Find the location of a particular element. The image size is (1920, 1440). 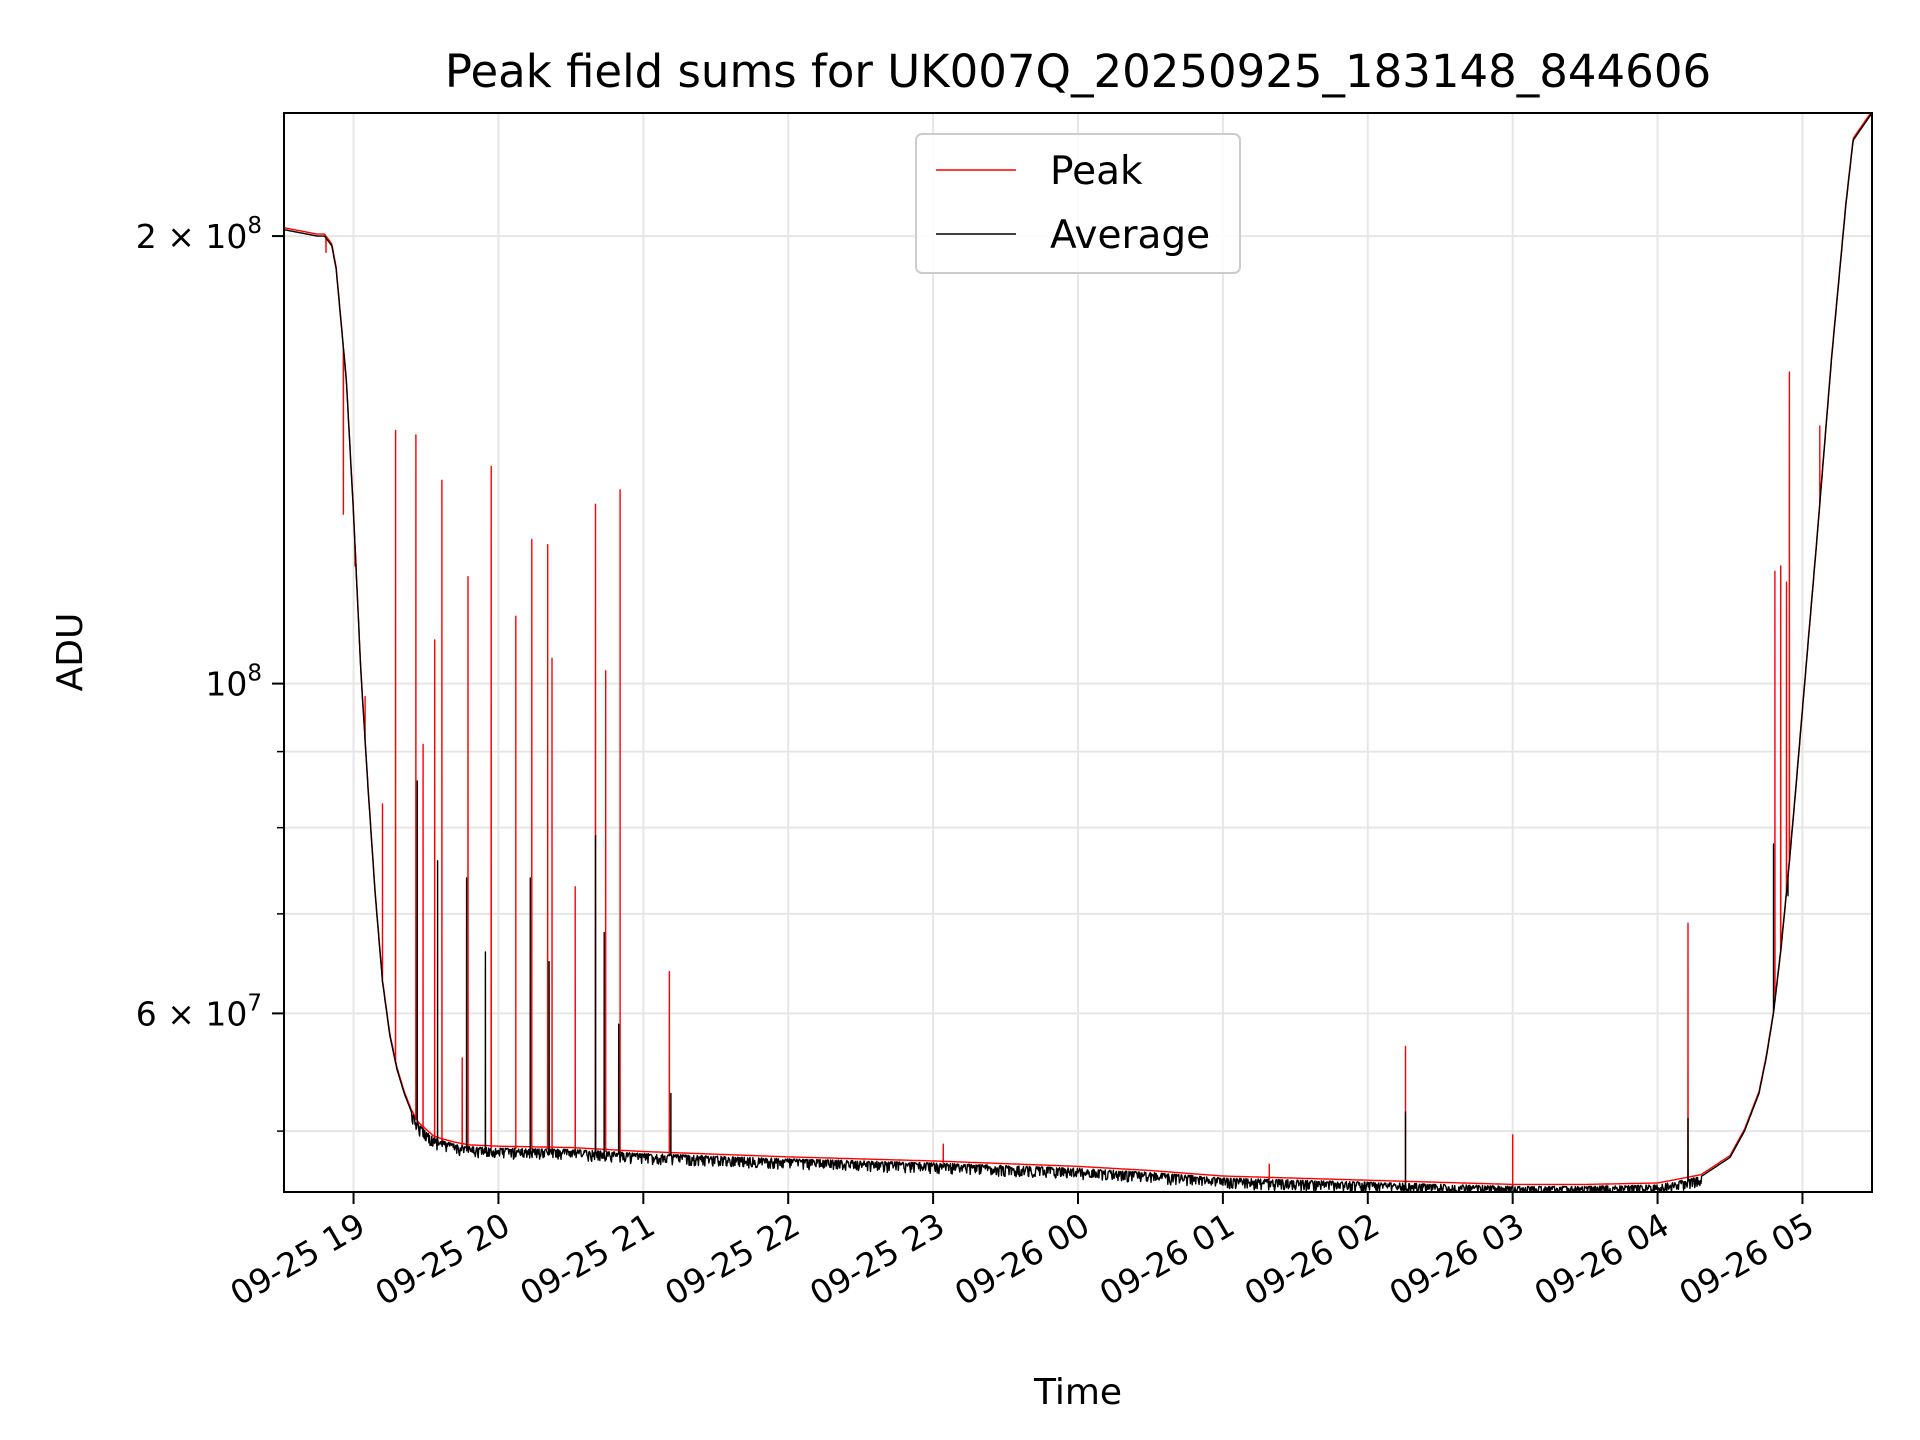

legend-average-label: Average is located at coordinates (1130, 235).